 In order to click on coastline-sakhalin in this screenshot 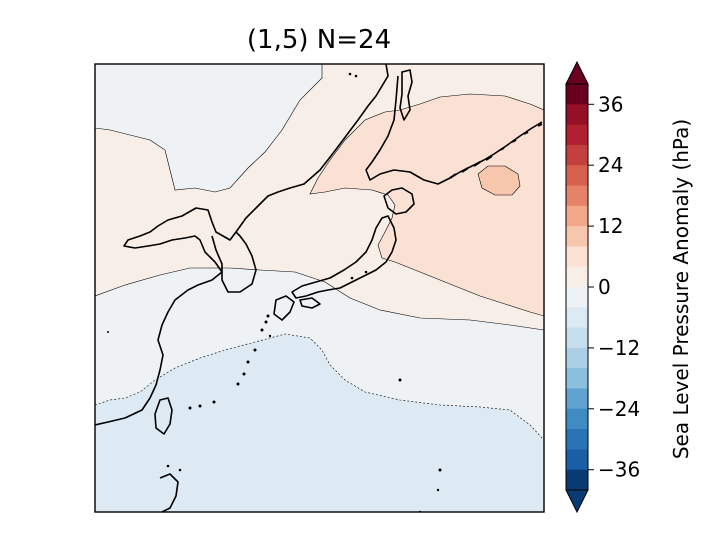, I will do `click(406, 95)`.